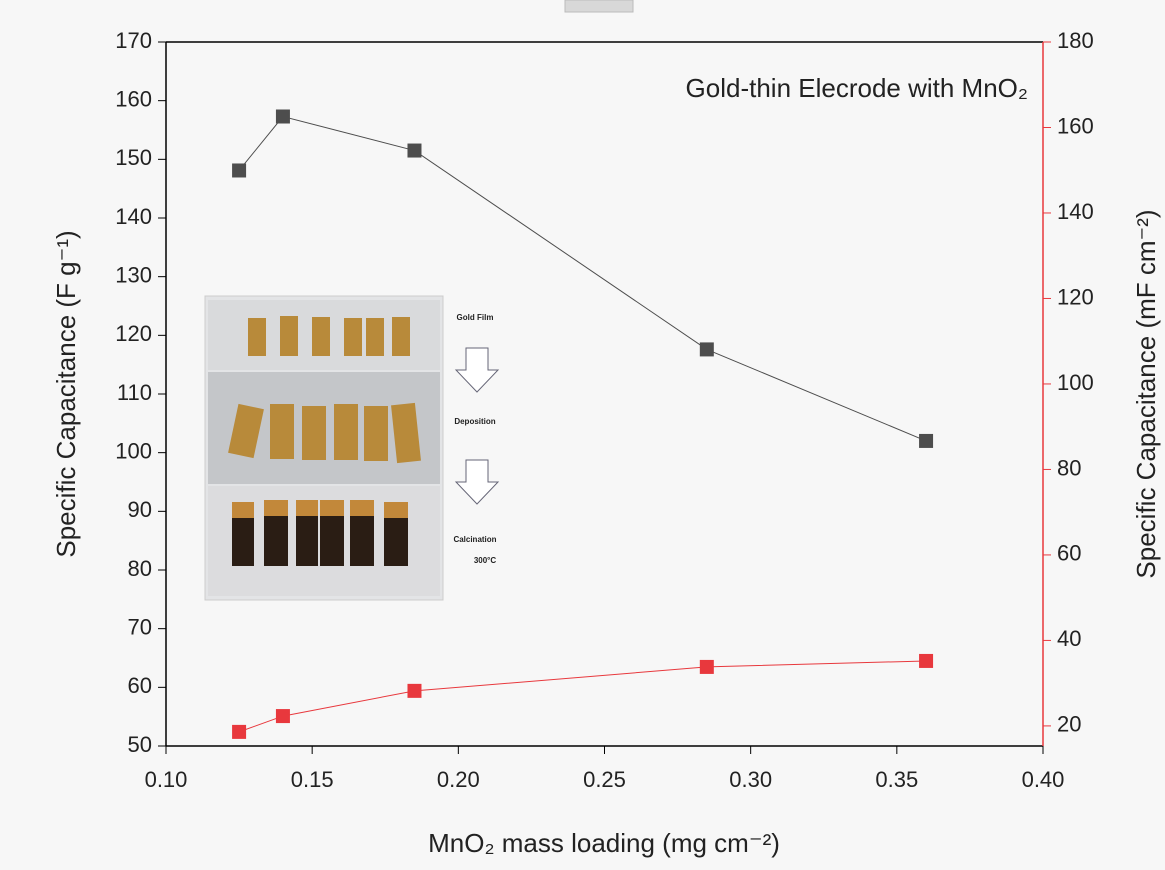  I want to click on inset-label: Deposition, so click(474, 421).